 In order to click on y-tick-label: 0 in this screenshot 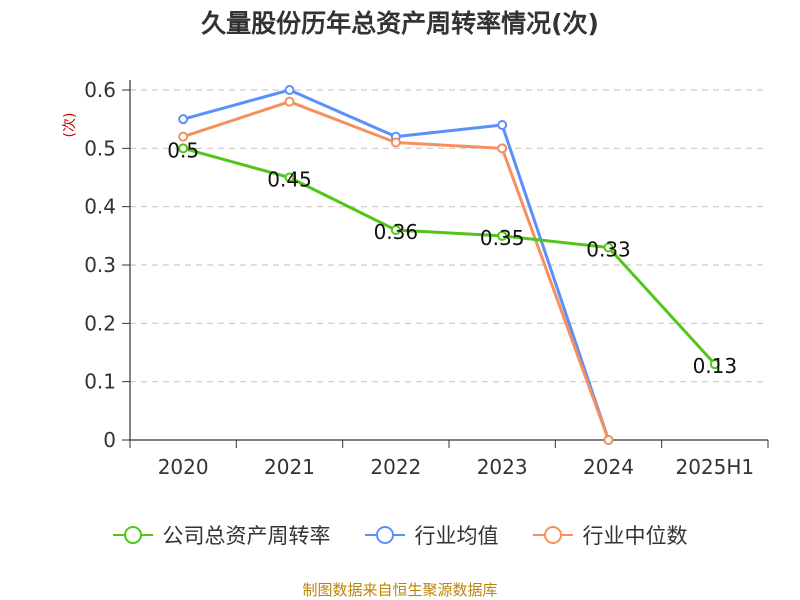, I will do `click(109, 440)`.